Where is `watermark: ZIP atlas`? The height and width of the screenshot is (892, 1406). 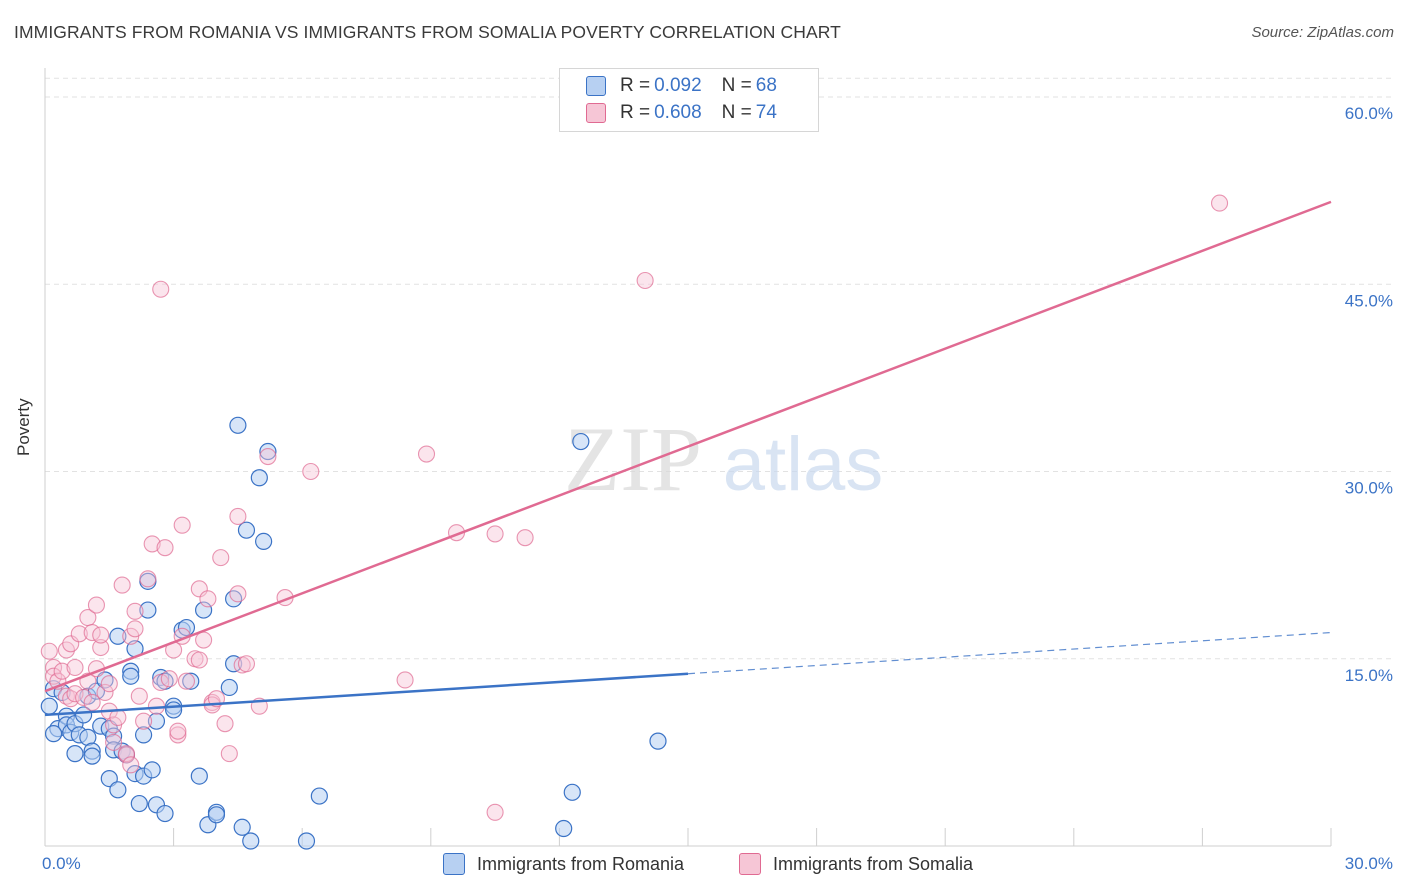
watermark: ZIP atlas is located at coordinates (723, 459).